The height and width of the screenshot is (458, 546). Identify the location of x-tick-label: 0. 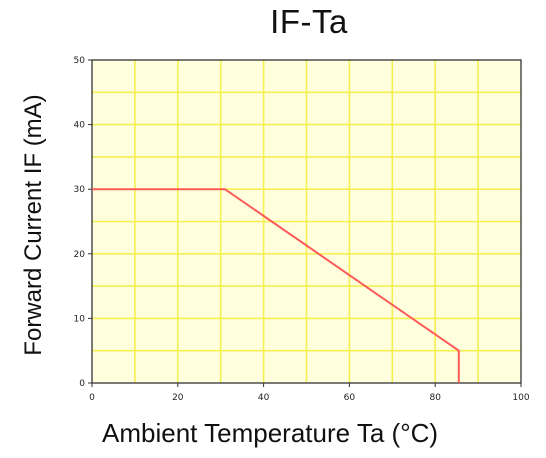
(92, 398).